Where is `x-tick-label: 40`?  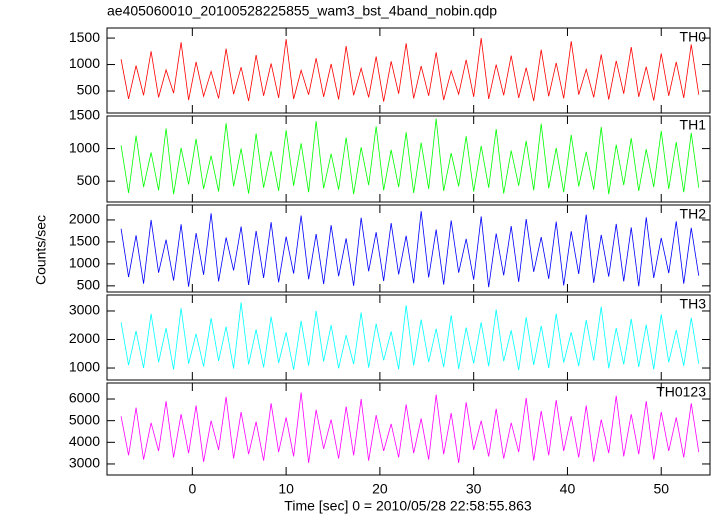
x-tick-label: 40 is located at coordinates (568, 489).